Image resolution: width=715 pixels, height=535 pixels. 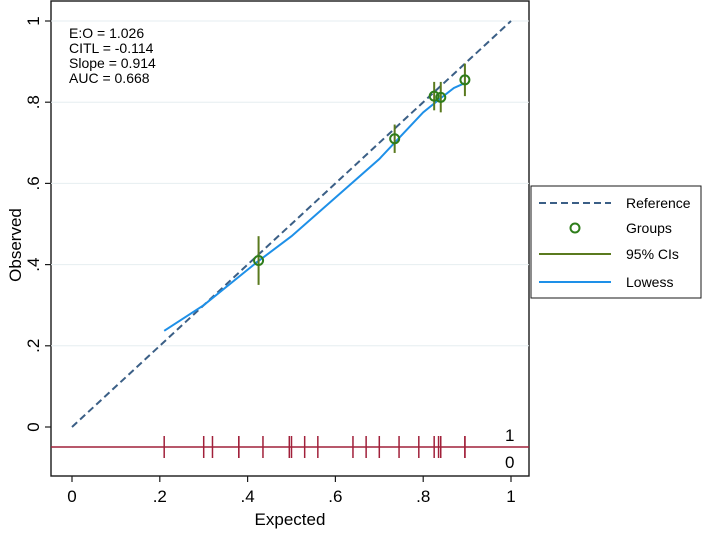 I want to click on y-tick-label: 0, so click(x=33, y=426).